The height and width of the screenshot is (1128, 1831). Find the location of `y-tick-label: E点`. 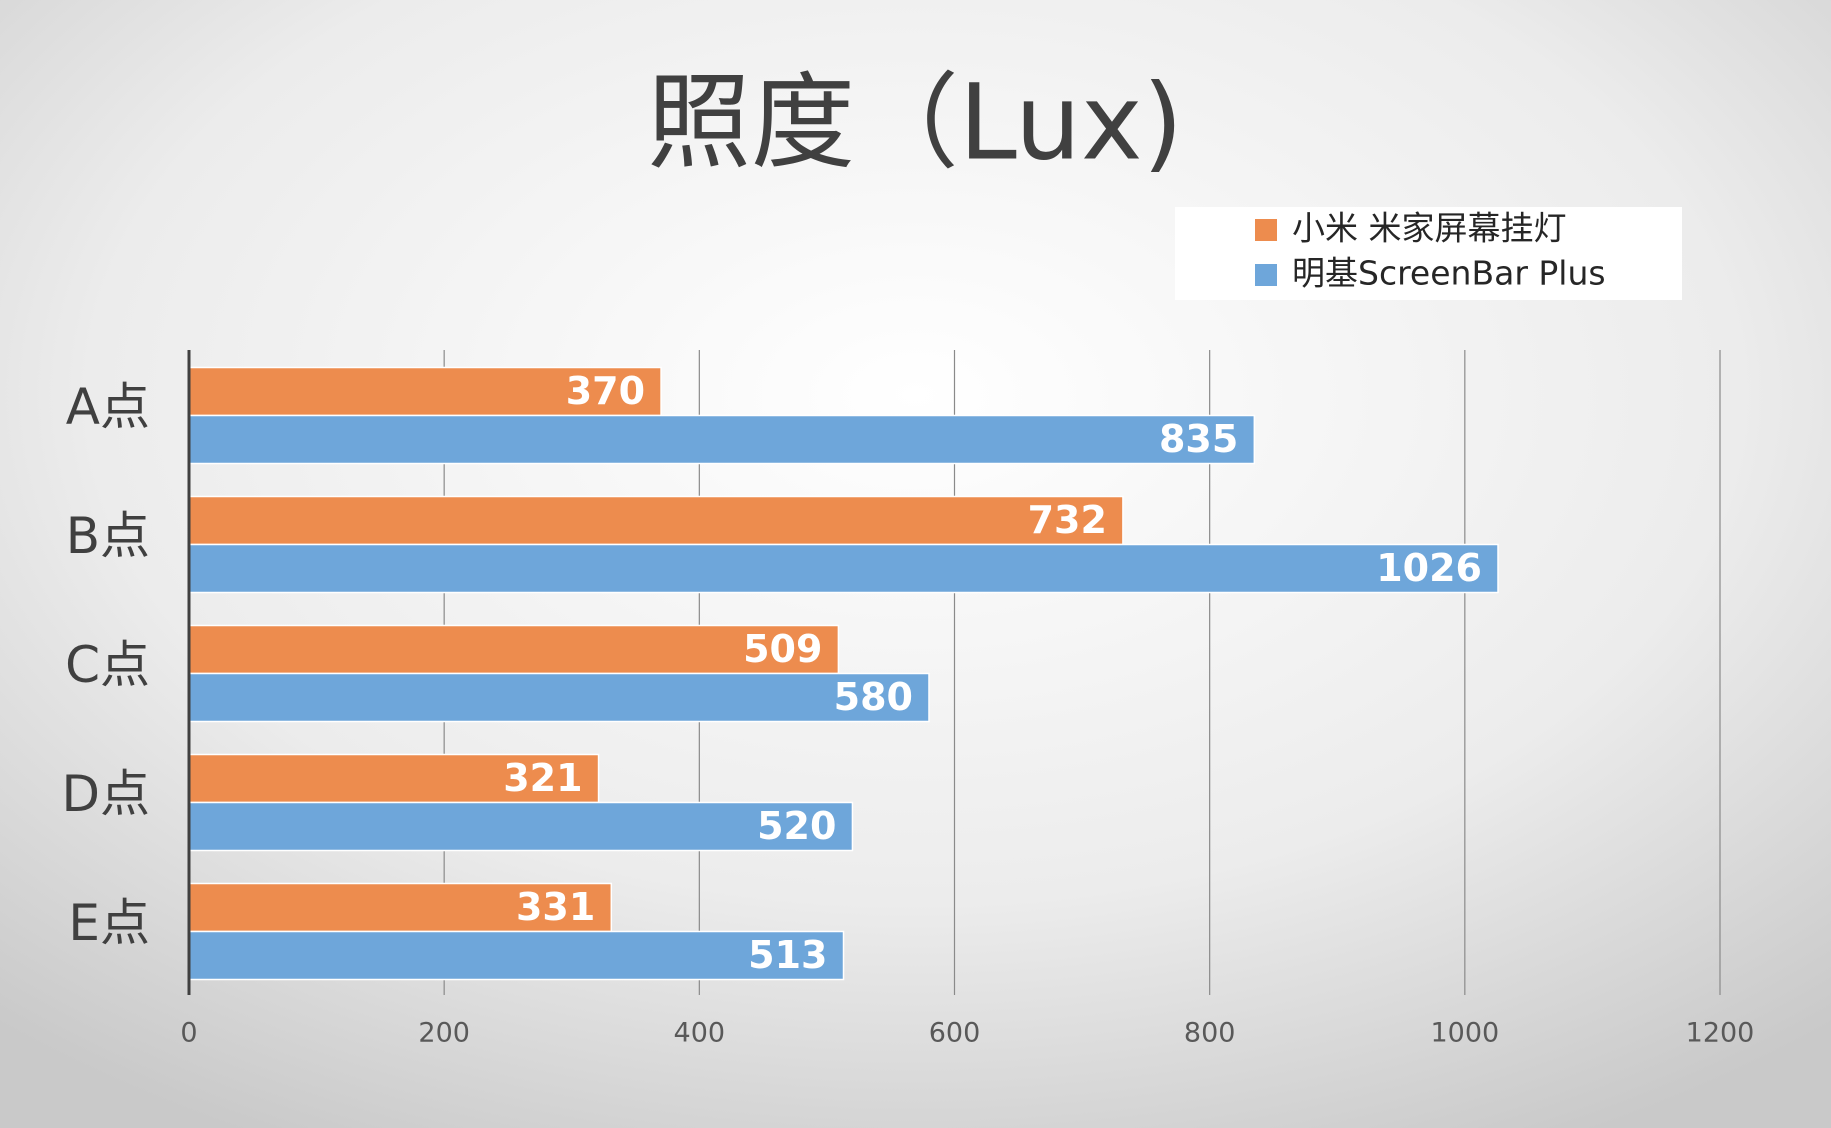

y-tick-label: E点 is located at coordinates (109, 923).